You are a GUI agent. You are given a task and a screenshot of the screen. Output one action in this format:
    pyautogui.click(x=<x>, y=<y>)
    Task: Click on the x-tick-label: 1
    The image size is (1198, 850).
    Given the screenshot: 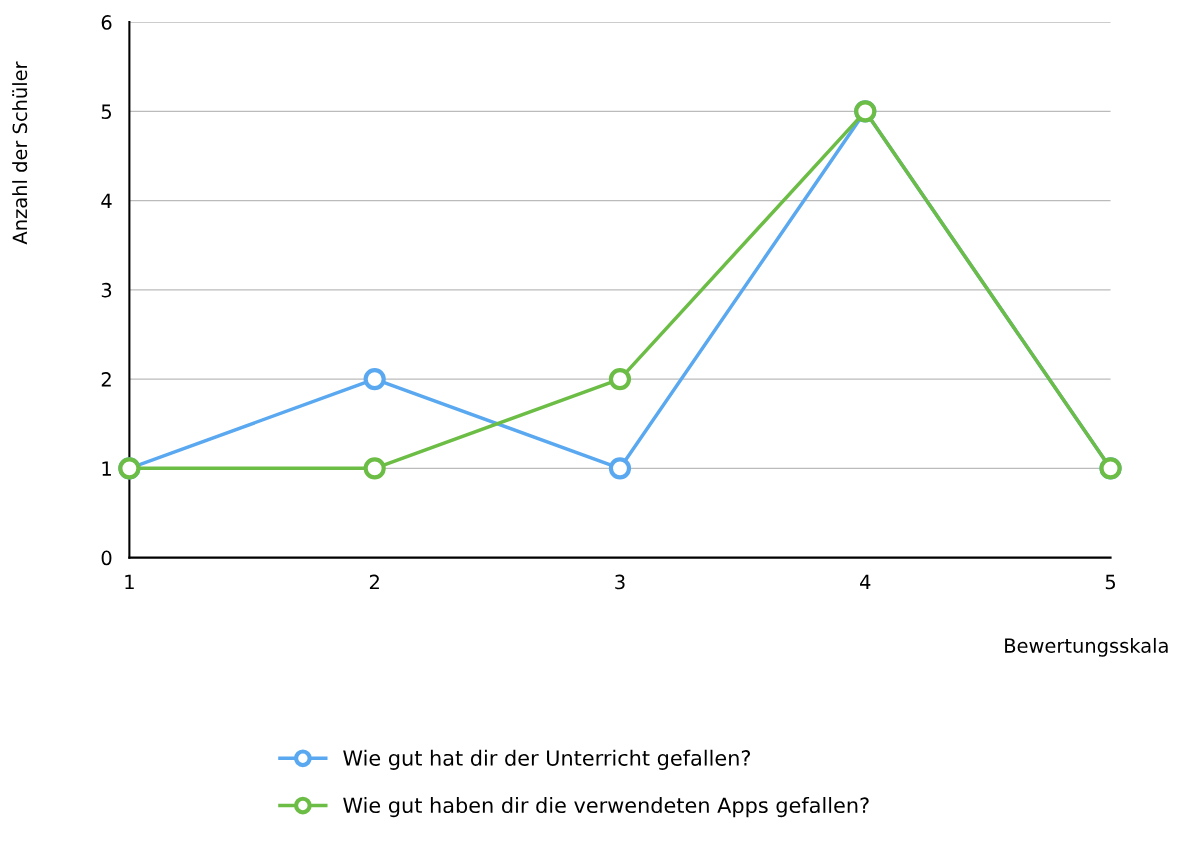 What is the action you would take?
    pyautogui.click(x=129, y=582)
    